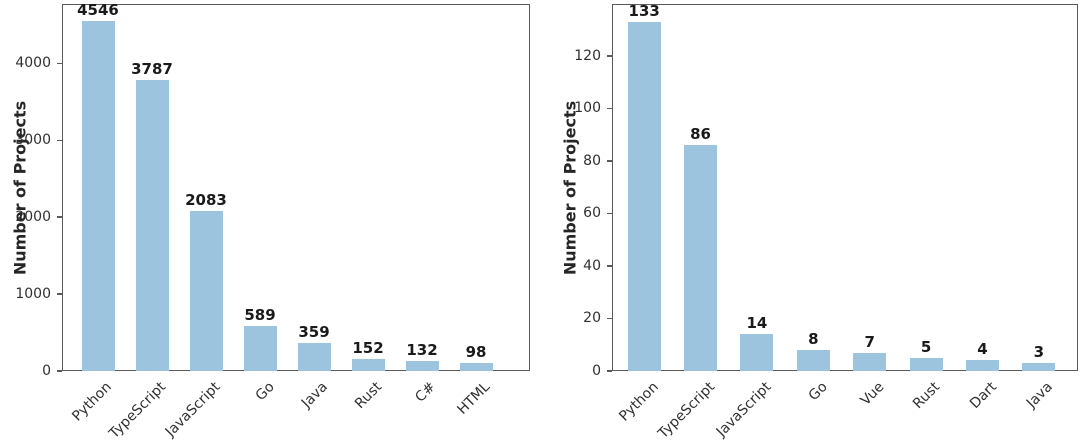 The height and width of the screenshot is (443, 1080). I want to click on bar-value-label: 2083, so click(206, 199).